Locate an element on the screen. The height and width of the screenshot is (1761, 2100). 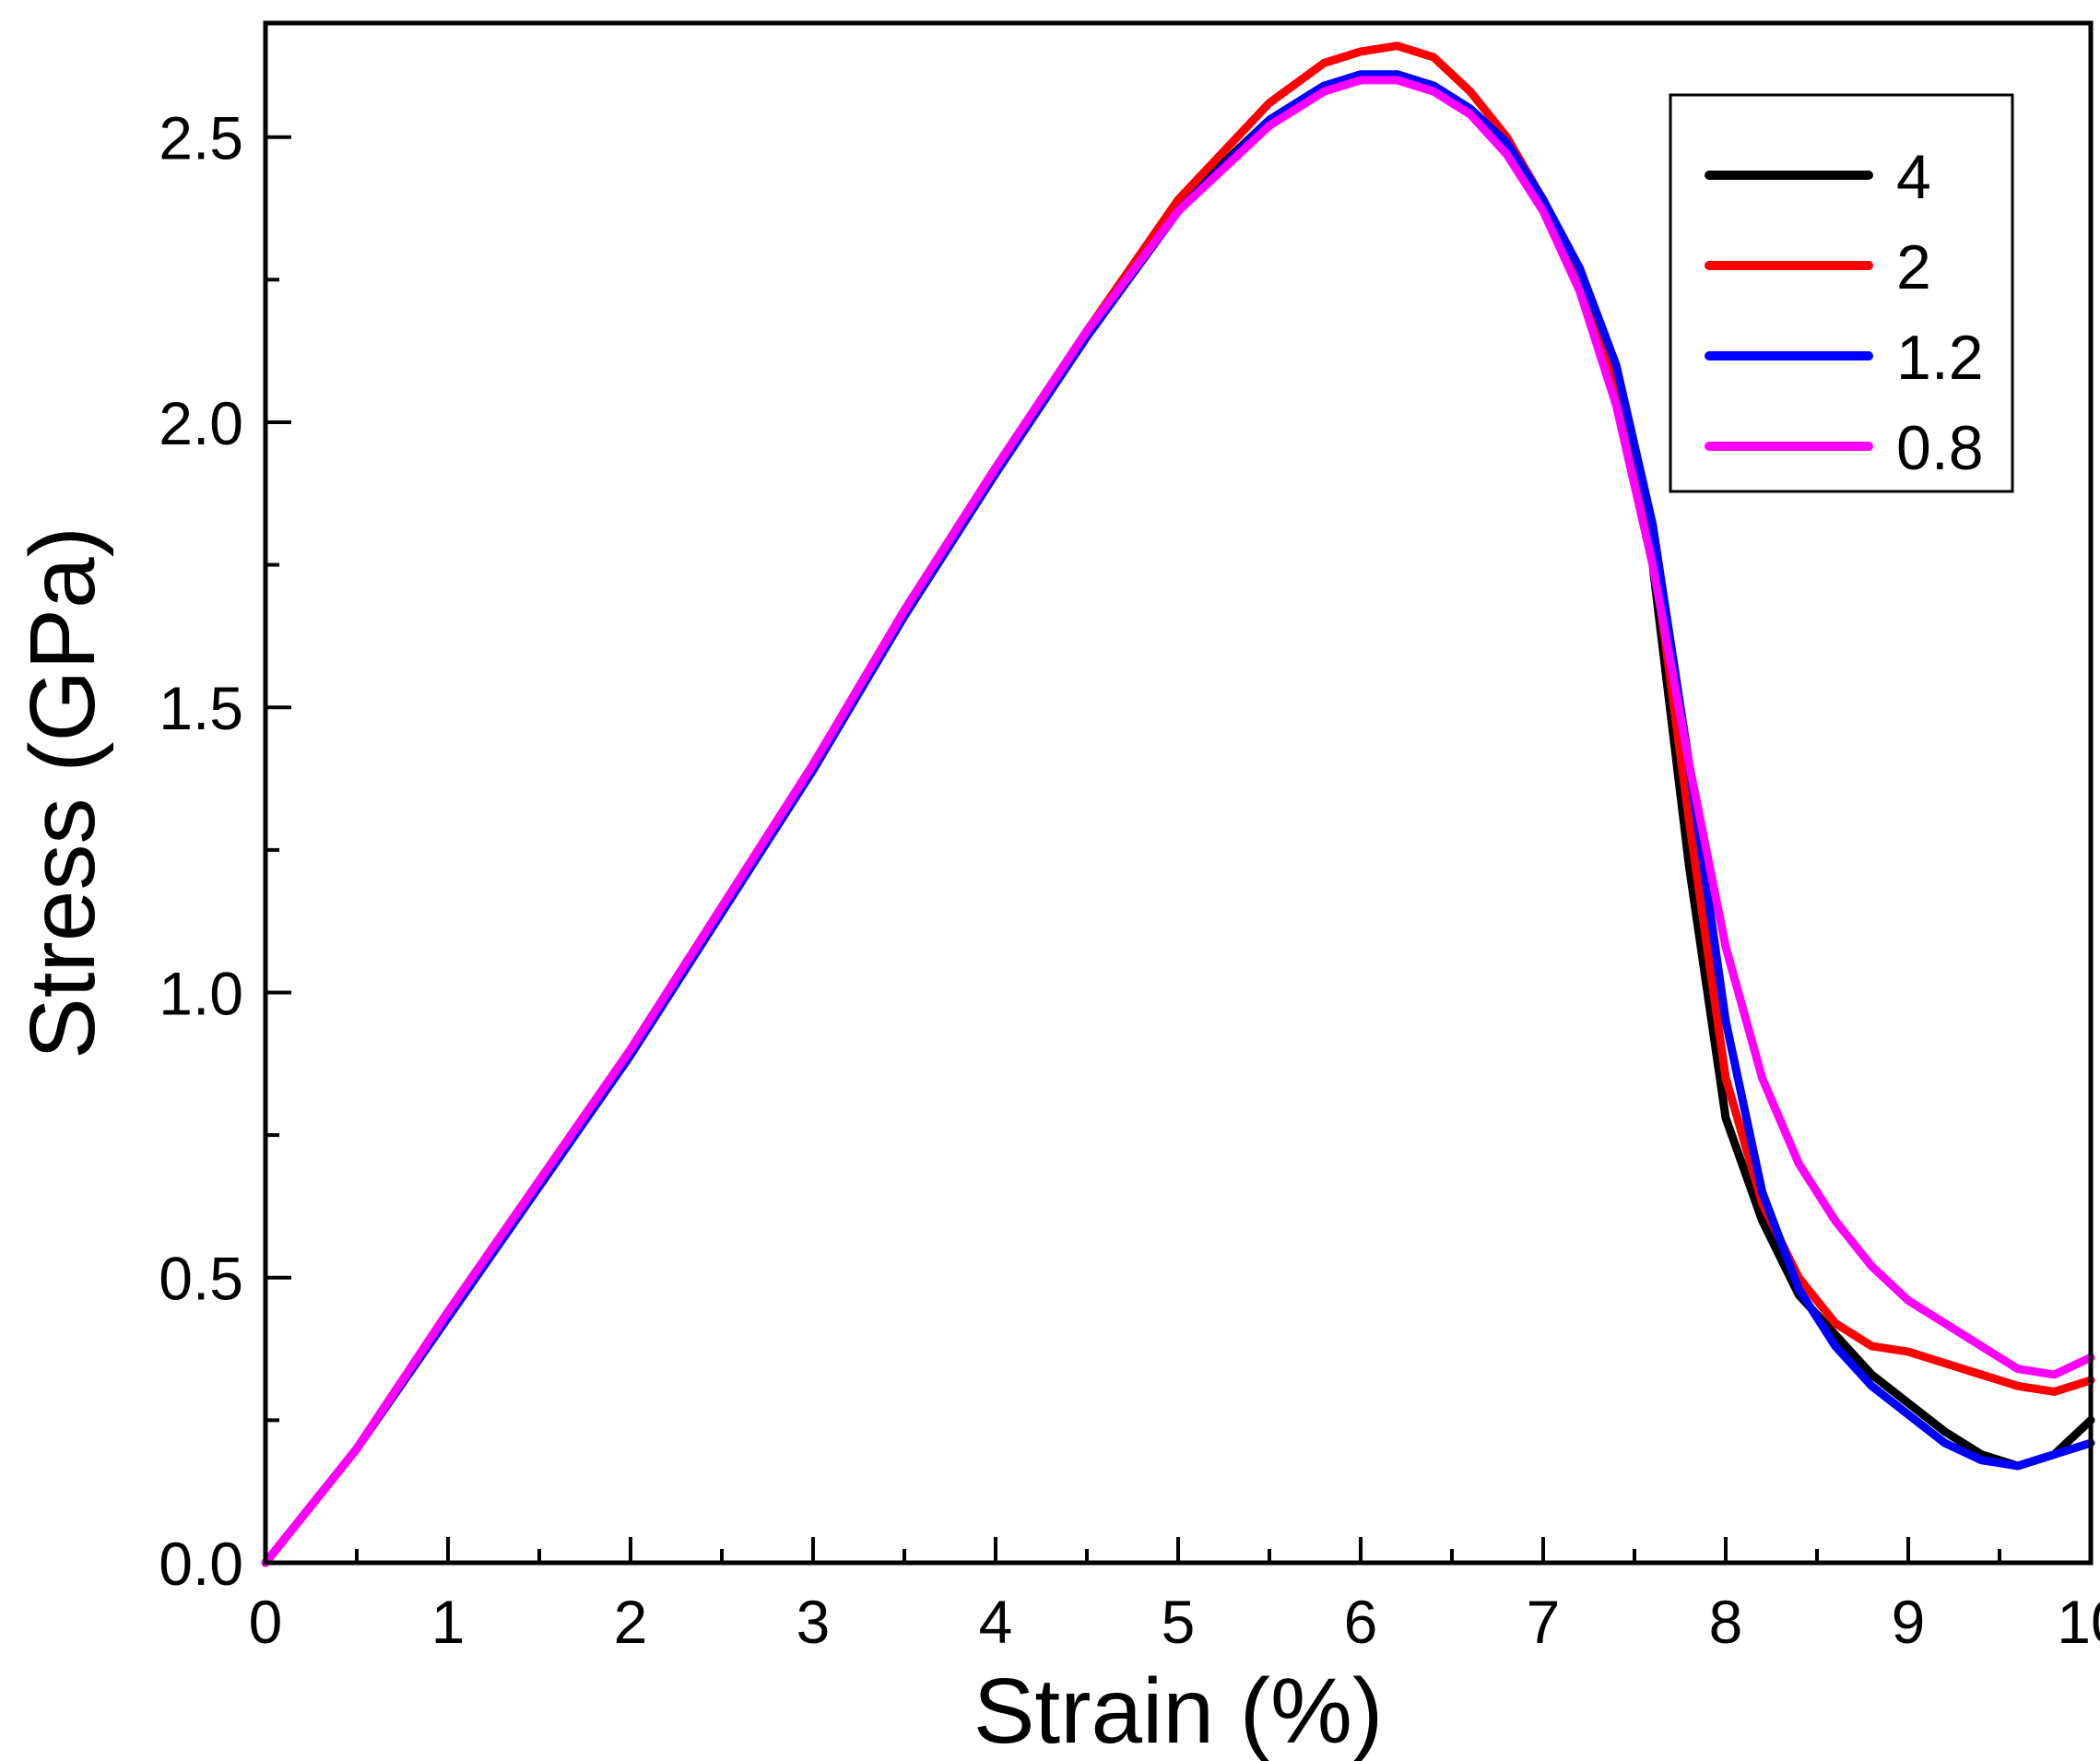
x-tick-label: 6 is located at coordinates (1361, 1622).